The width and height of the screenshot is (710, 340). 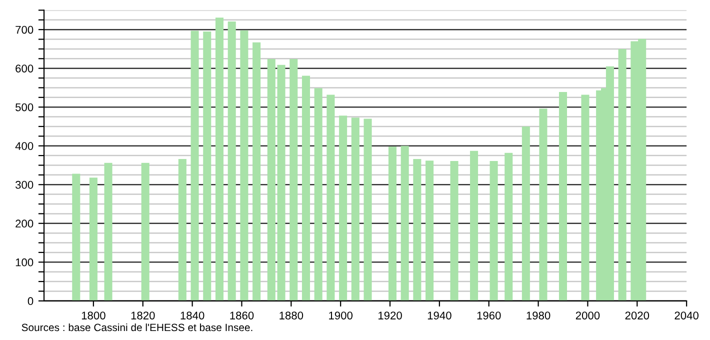 I want to click on x-tick-label: 2020, so click(x=637, y=316).